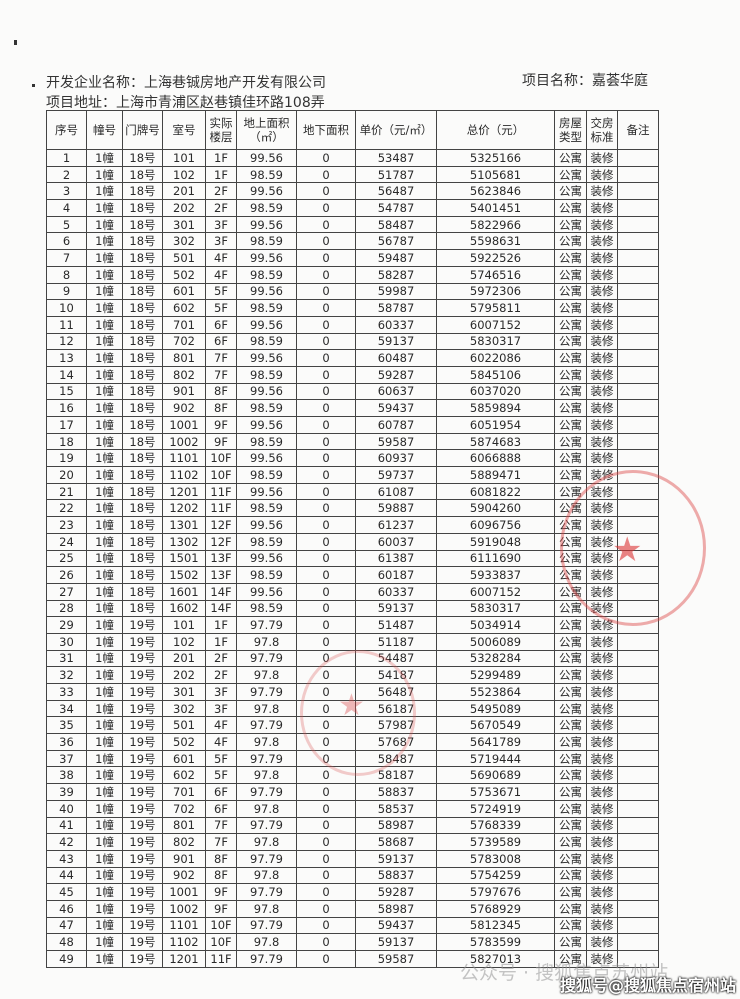 This screenshot has height=999, width=740. Describe the element at coordinates (495, 842) in the screenshot. I see `table-cell: 5739589` at that location.